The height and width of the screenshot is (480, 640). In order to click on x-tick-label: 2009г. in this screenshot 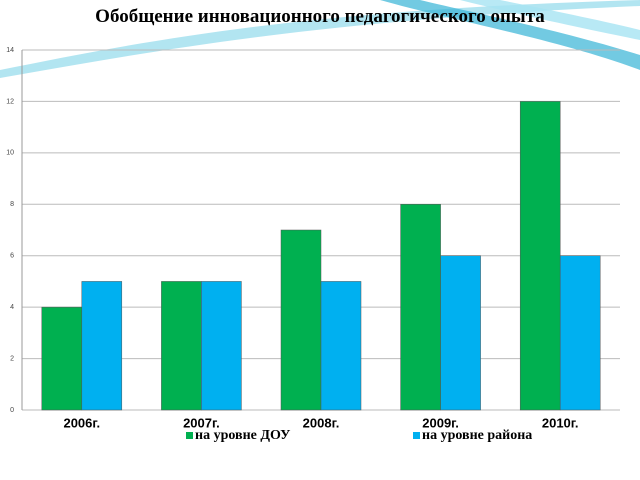, I will do `click(440, 422)`.